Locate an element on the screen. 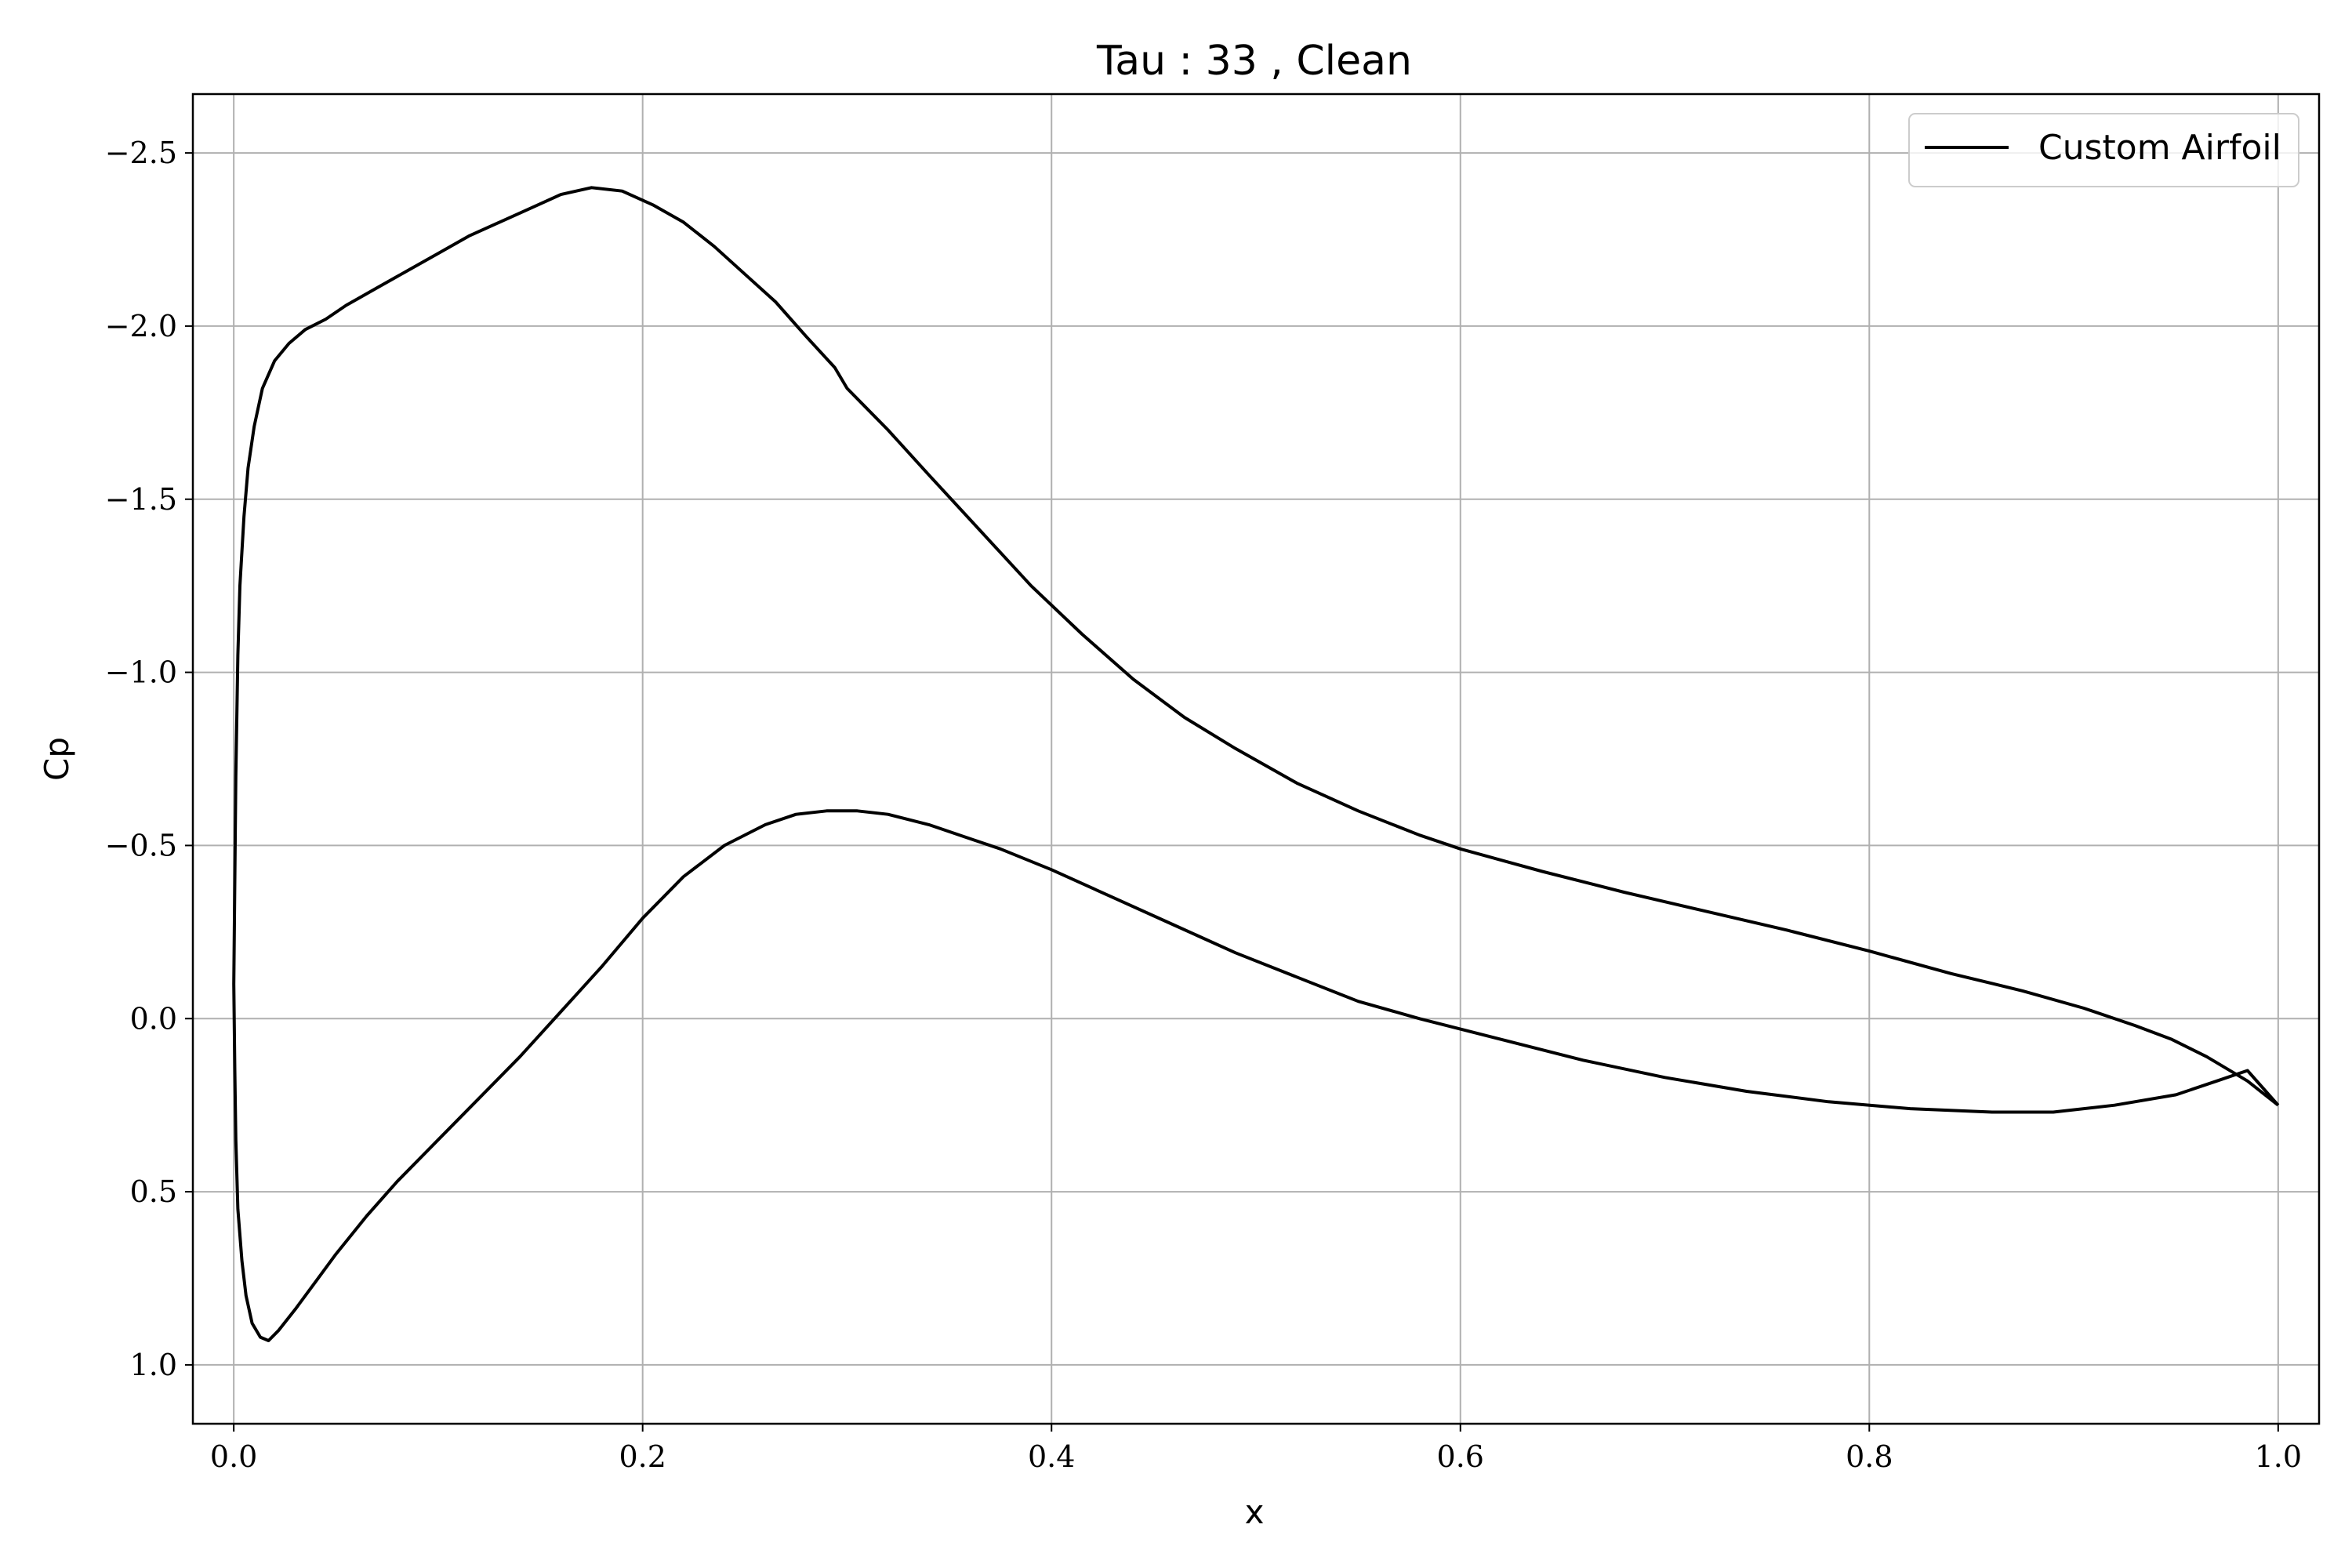  y-tick-label-6: 0.5 is located at coordinates (153, 1191).